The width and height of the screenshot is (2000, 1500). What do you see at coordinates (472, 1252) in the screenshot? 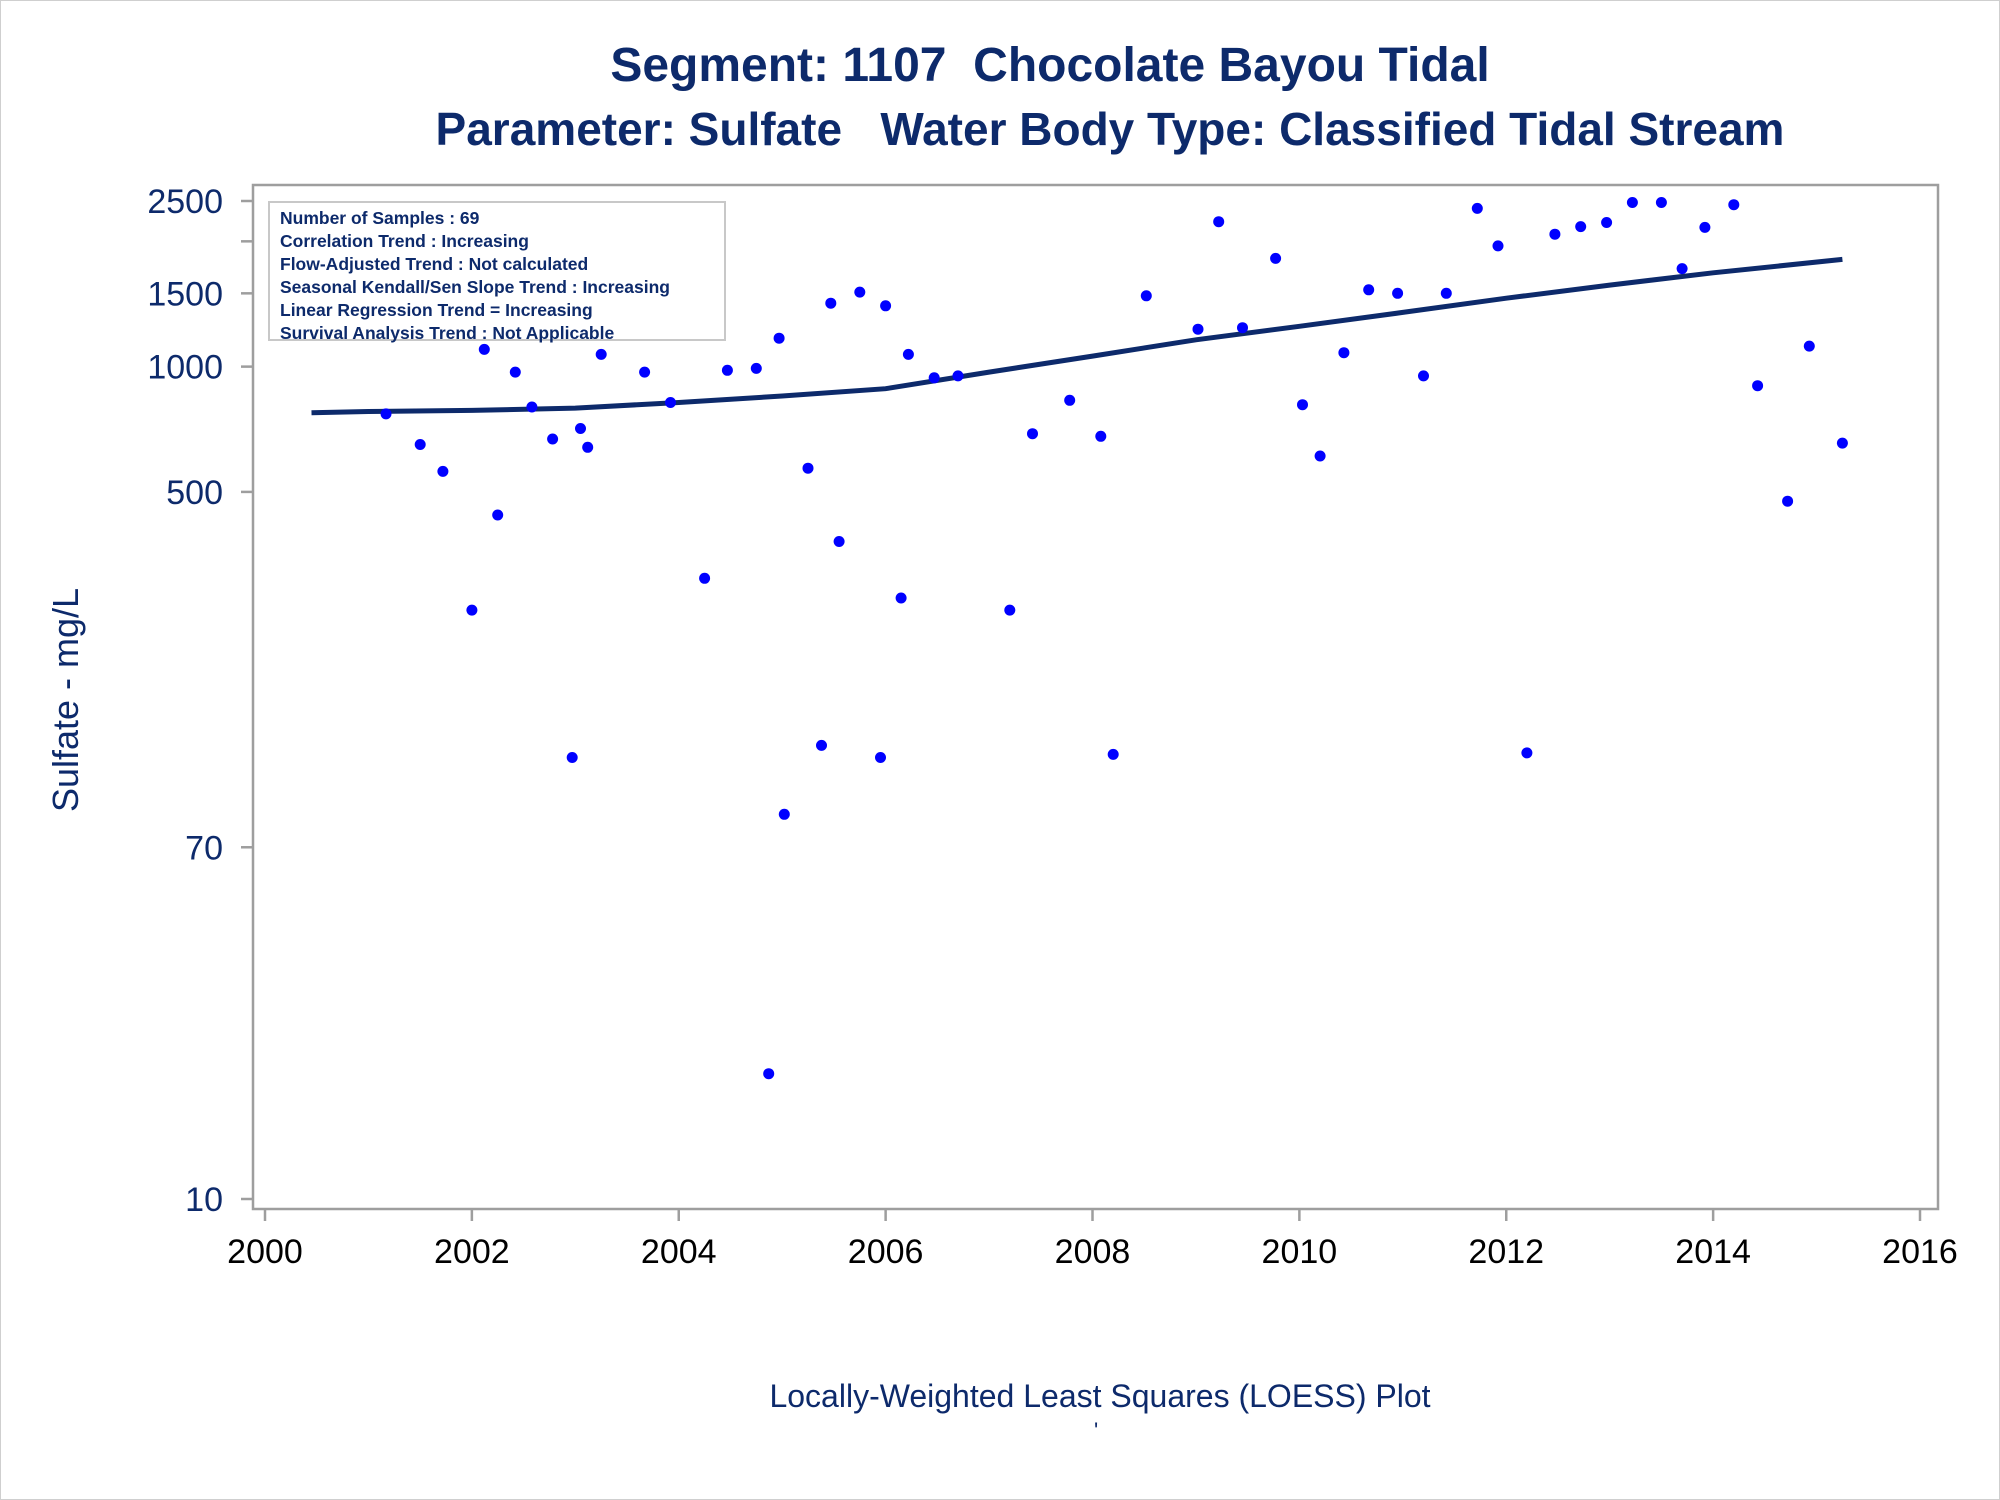
I see `x-tick-label: 2002` at bounding box center [472, 1252].